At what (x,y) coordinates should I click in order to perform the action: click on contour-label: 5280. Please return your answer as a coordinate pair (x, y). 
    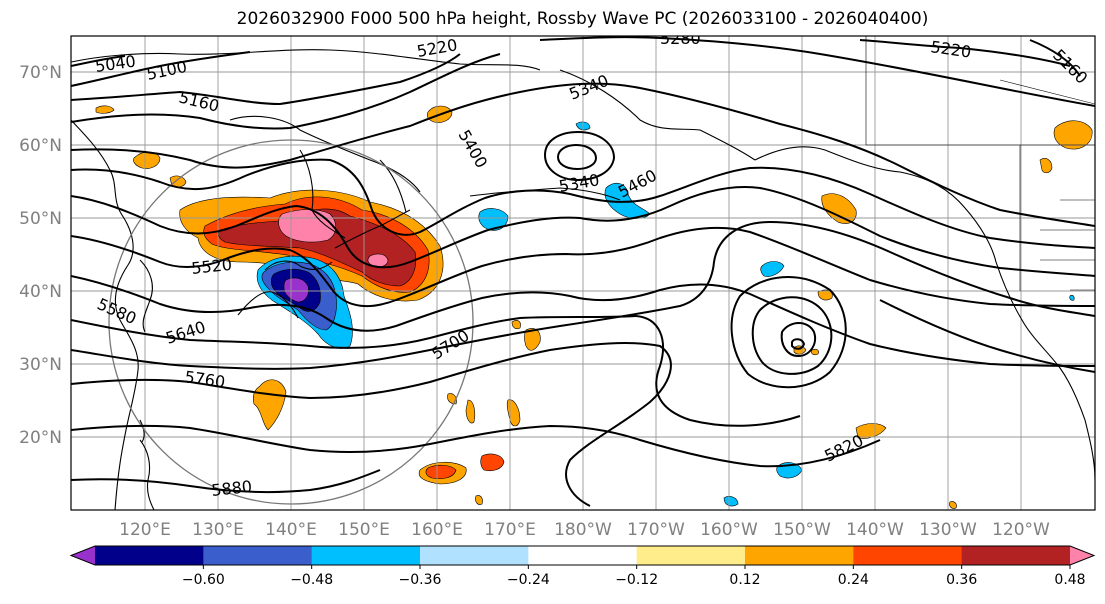
    Looking at the image, I should click on (680, 38).